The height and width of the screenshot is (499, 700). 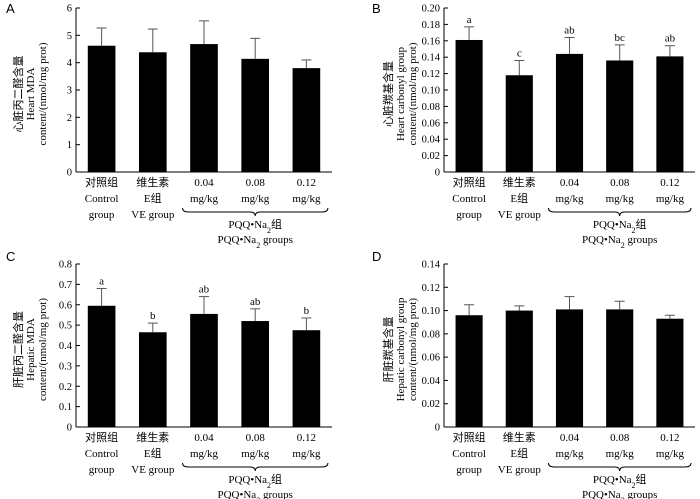 What do you see at coordinates (18, 94) in the screenshot?
I see `y-axis-label-line: 心脏丙二醛含量` at bounding box center [18, 94].